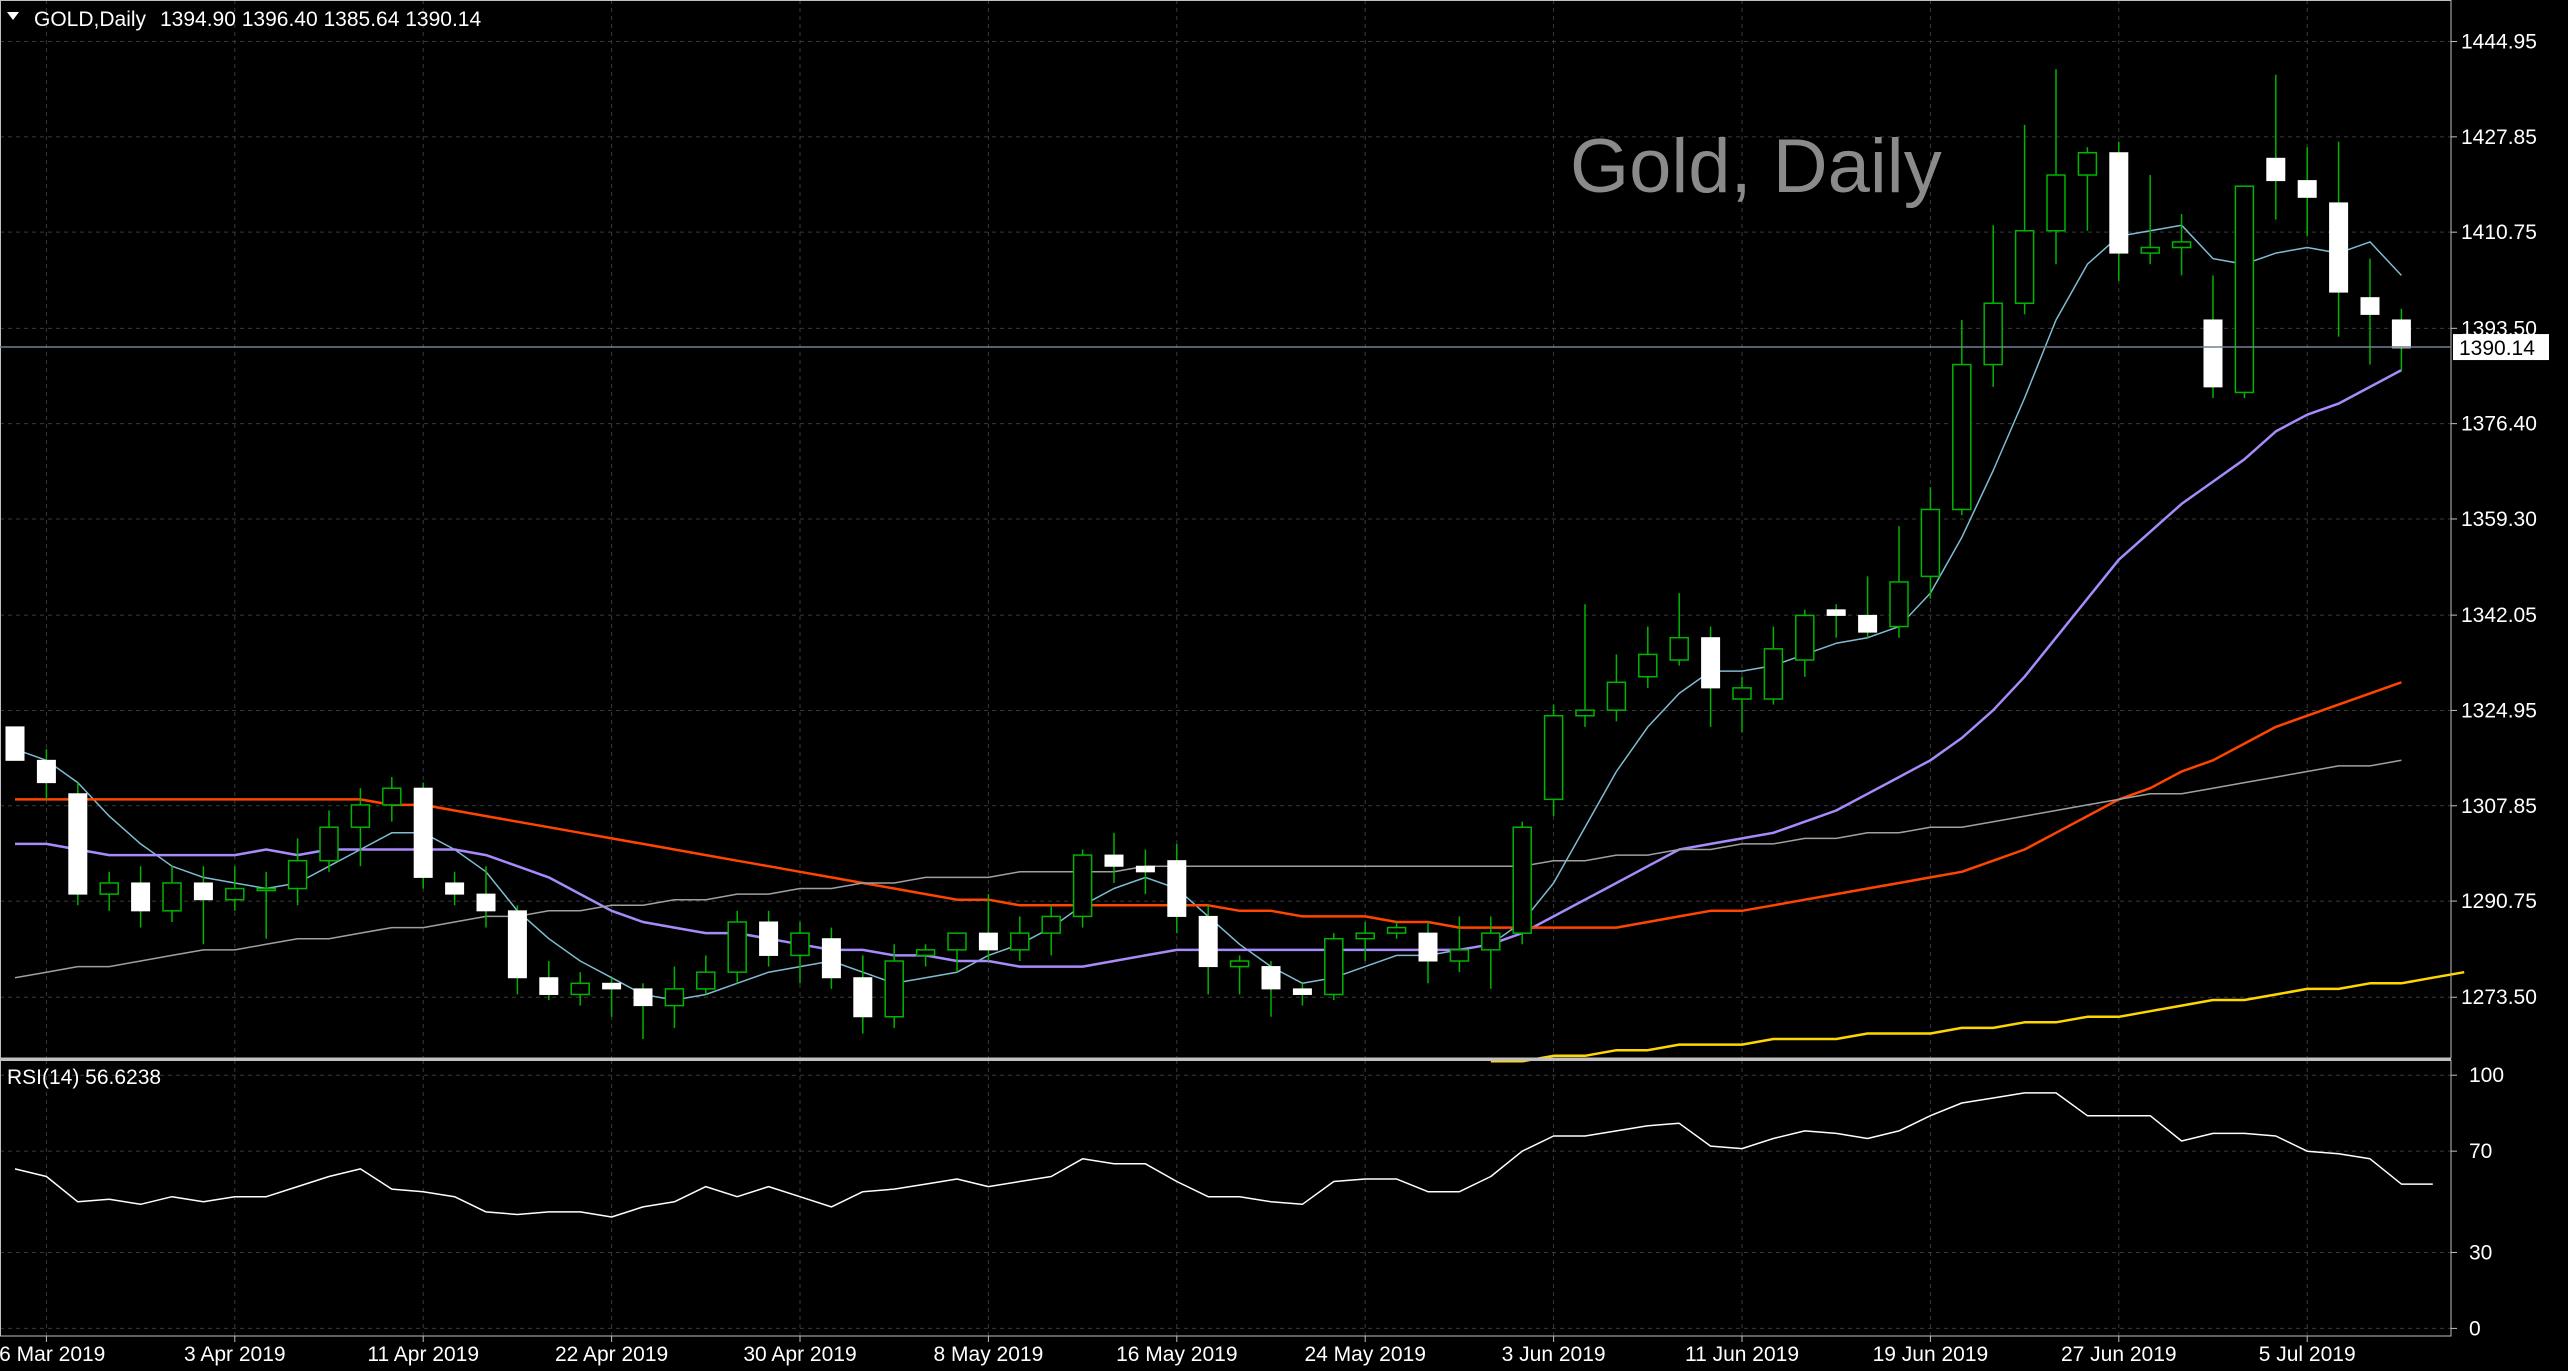 This screenshot has width=2568, height=1371. What do you see at coordinates (2480, 1151) in the screenshot?
I see `rsi-tick-label: 70` at bounding box center [2480, 1151].